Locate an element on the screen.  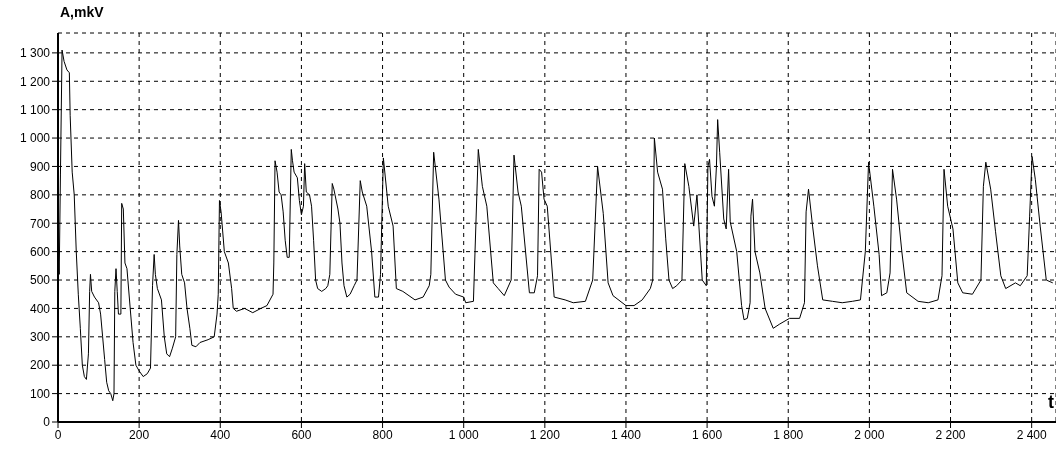
y-tick-label: 200 is located at coordinates (40, 365).